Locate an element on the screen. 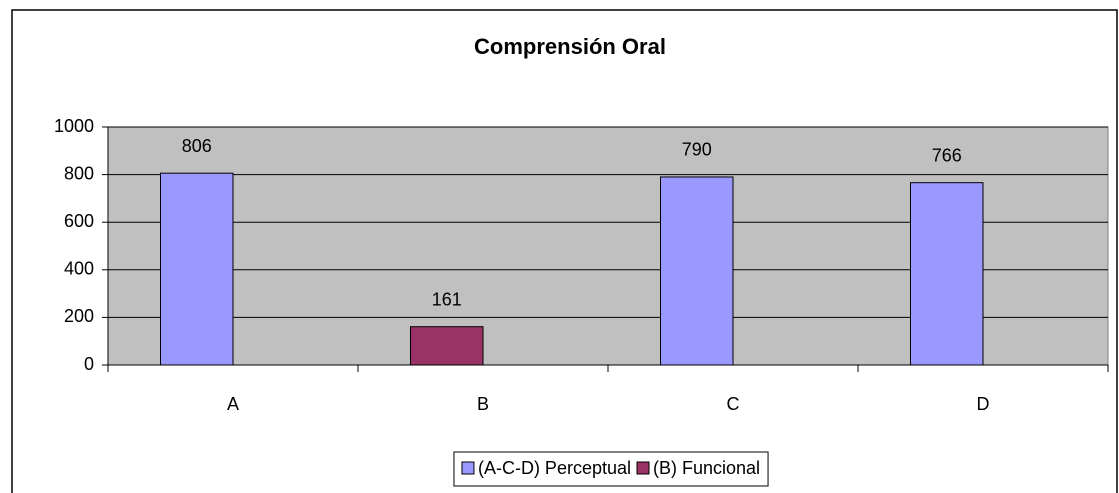 Image resolution: width=1119 pixels, height=493 pixels. y-tick-label: 800 is located at coordinates (79, 173).